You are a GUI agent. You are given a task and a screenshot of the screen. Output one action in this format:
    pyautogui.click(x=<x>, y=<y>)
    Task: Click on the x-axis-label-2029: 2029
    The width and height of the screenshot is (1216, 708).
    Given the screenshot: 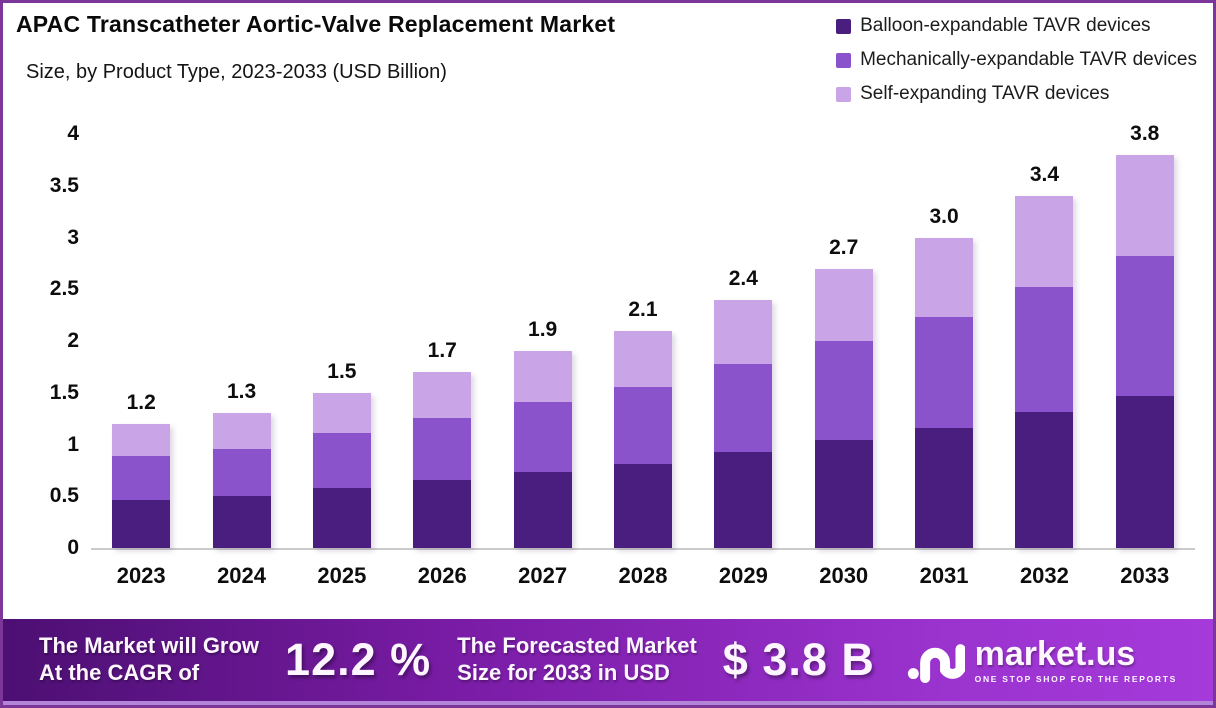 What is the action you would take?
    pyautogui.click(x=743, y=575)
    